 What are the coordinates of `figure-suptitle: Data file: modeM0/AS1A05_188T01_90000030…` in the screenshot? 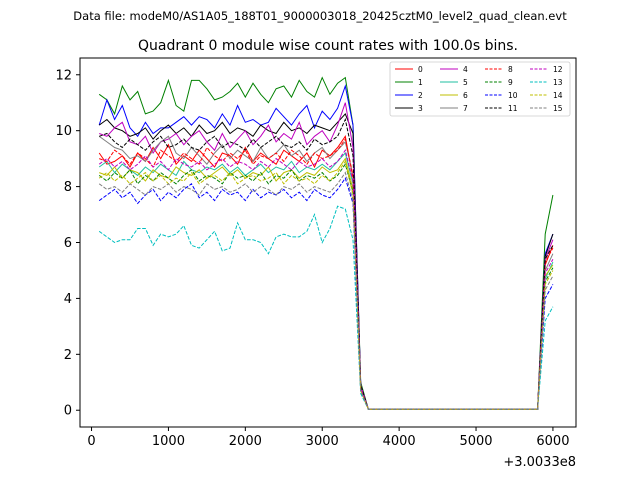 It's located at (320, 16).